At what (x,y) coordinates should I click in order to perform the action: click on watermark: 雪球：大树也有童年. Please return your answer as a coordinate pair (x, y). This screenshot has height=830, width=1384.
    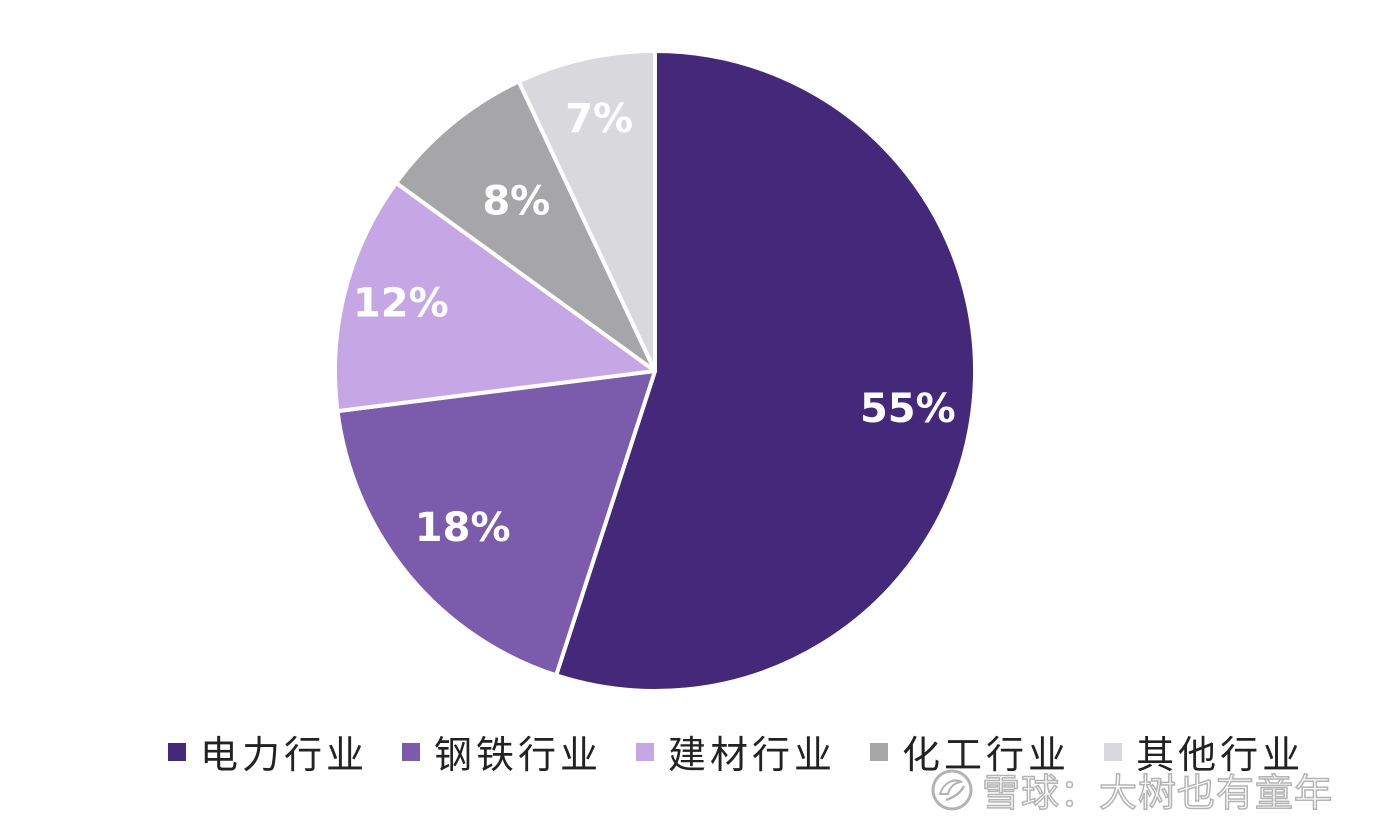
    Looking at the image, I should click on (1131, 789).